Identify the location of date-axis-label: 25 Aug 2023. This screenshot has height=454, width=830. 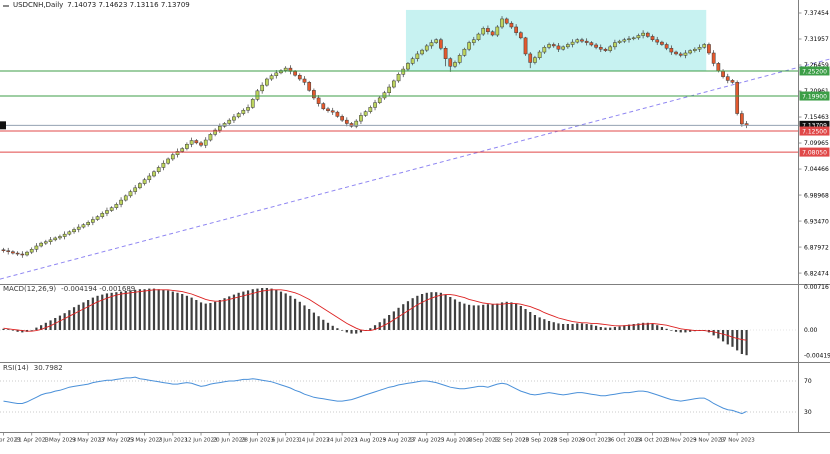
(455, 441).